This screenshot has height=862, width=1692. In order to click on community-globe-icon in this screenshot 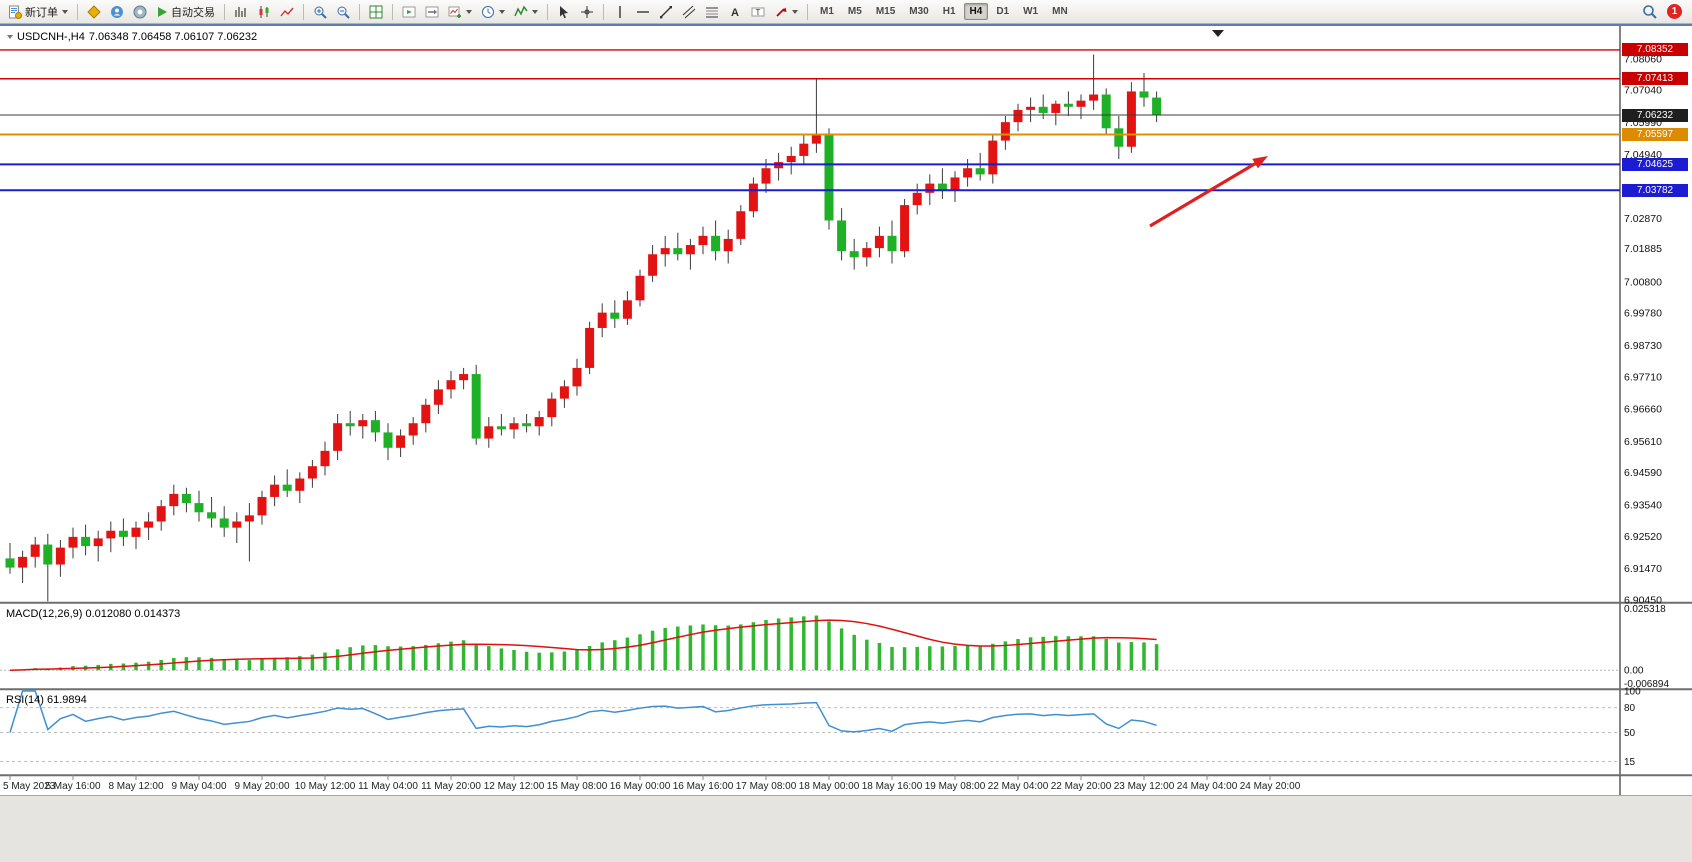, I will do `click(140, 12)`.